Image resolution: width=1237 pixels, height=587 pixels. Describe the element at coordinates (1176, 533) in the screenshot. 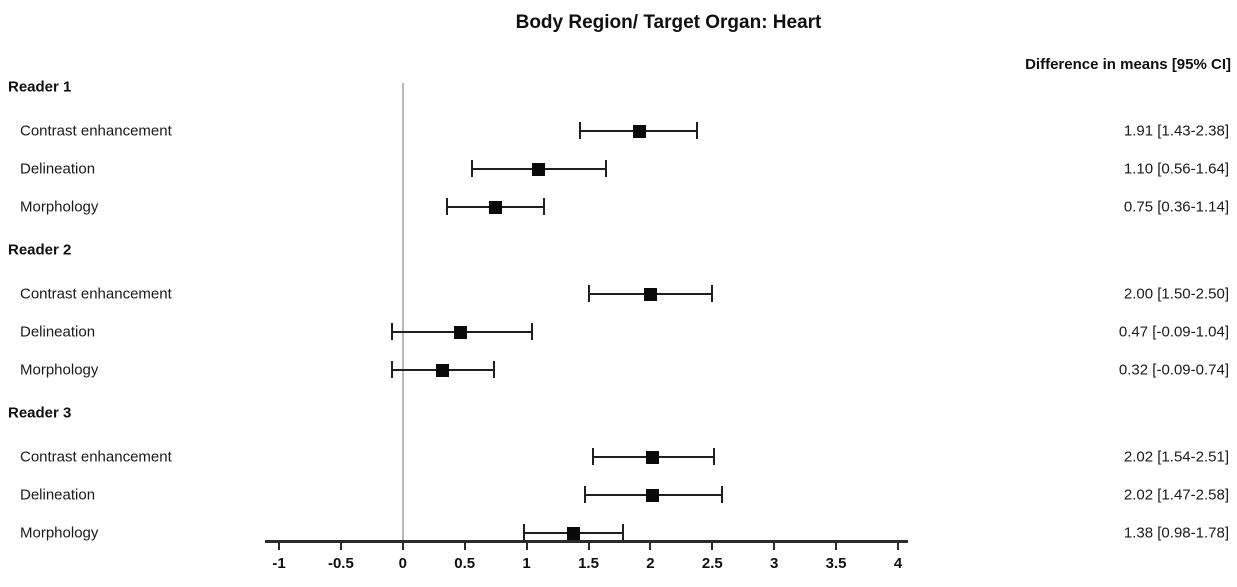

I see `ci-value-label: 1.38 [0.98-1.78]` at that location.